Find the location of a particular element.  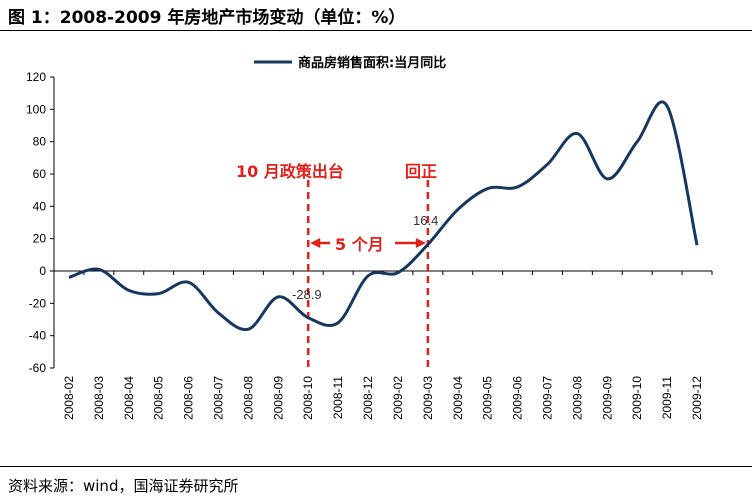

x-tick-label: 2009-06 is located at coordinates (518, 398).